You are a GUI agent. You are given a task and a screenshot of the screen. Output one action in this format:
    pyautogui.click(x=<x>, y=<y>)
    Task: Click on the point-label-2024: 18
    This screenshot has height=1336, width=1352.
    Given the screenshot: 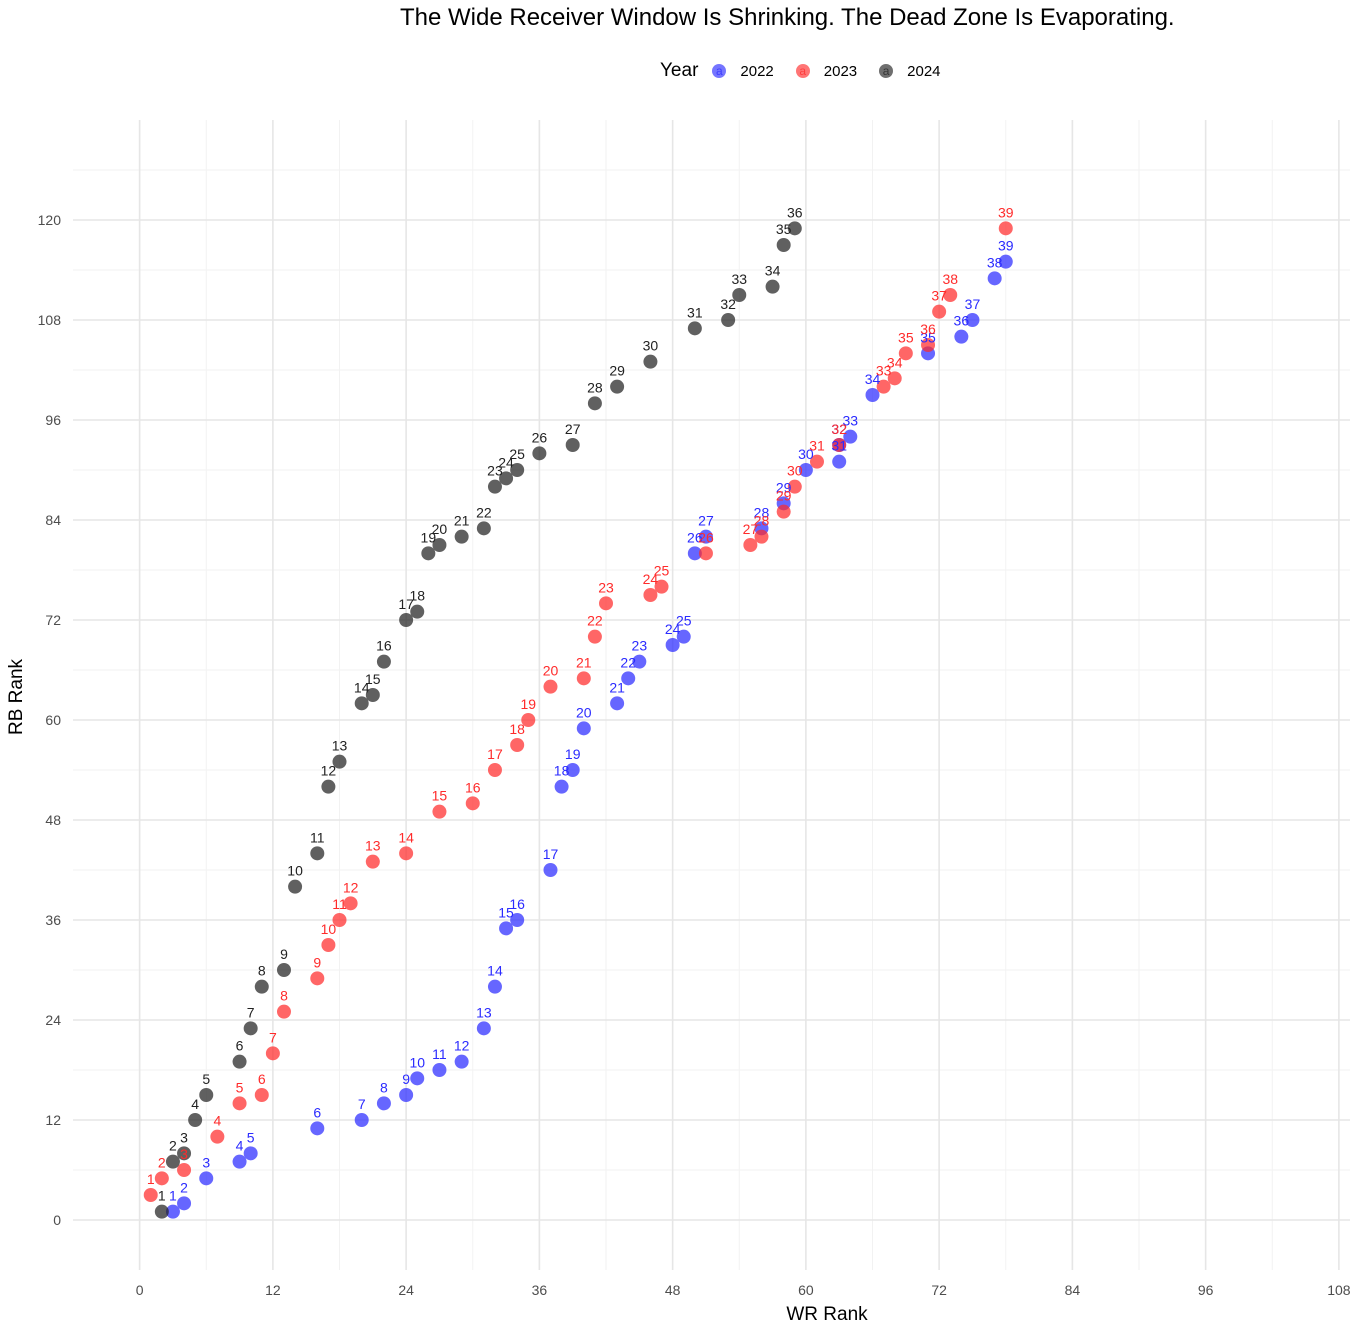 What is the action you would take?
    pyautogui.click(x=417, y=596)
    